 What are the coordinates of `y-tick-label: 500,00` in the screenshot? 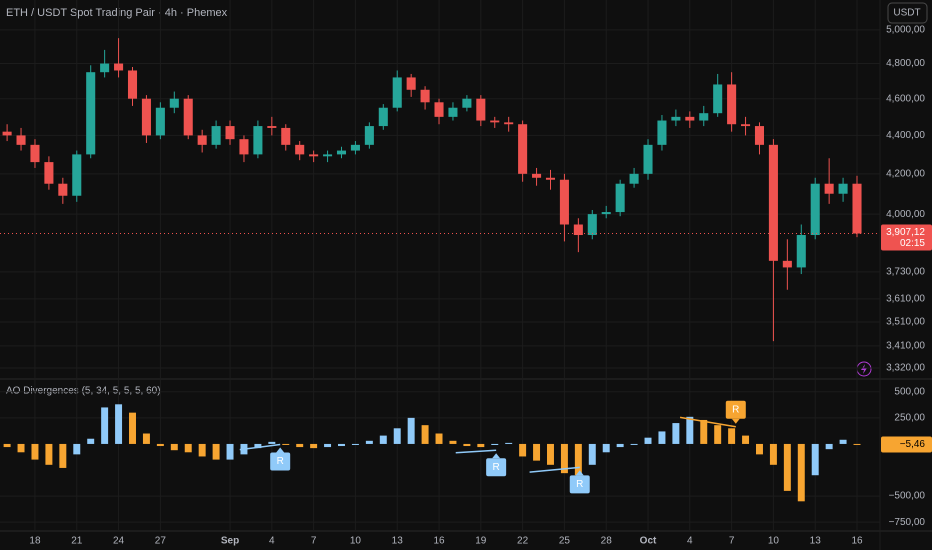 It's located at (909, 391).